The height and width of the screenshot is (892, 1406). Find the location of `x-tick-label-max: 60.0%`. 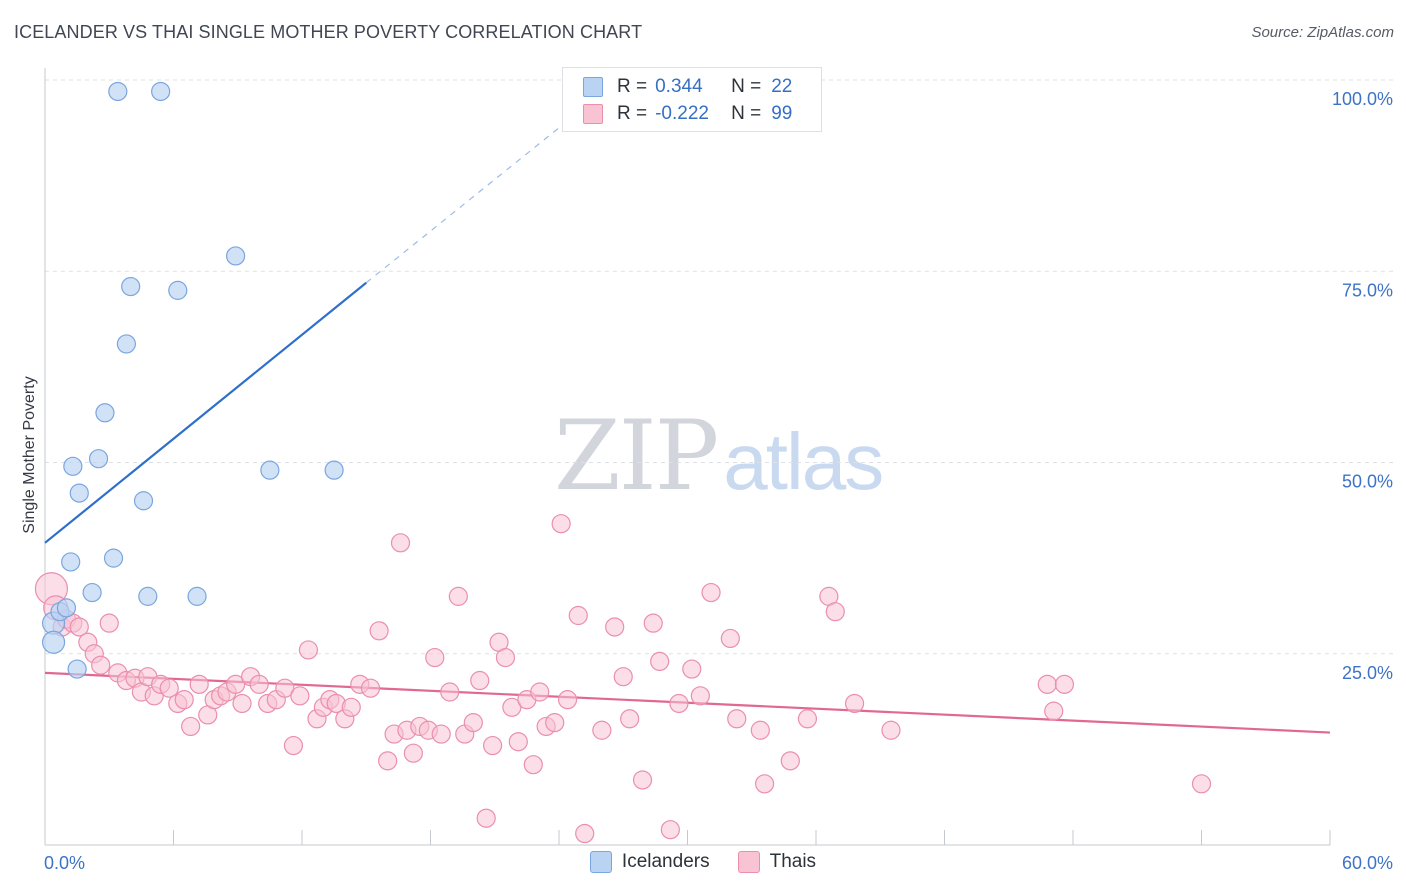

x-tick-label-max: 60.0% is located at coordinates (1367, 863).